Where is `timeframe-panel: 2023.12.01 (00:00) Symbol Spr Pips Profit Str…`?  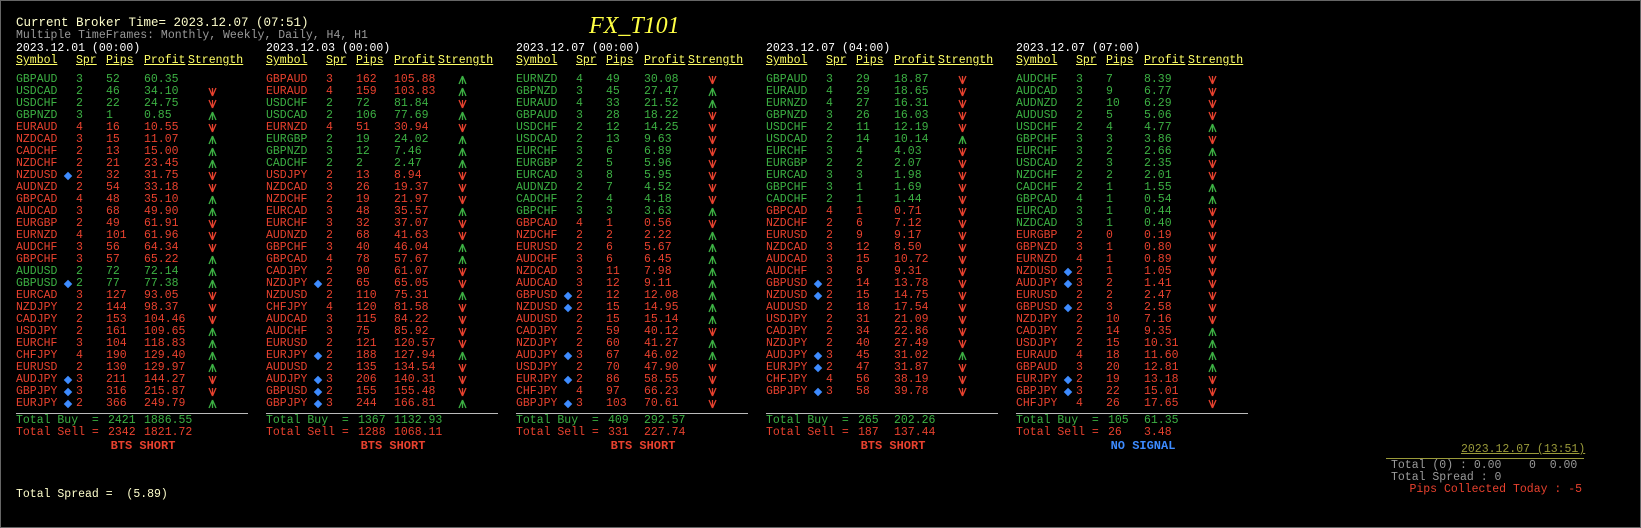 timeframe-panel: 2023.12.01 (00:00) Symbol Spr Pips Profit Str… is located at coordinates (138, 264).